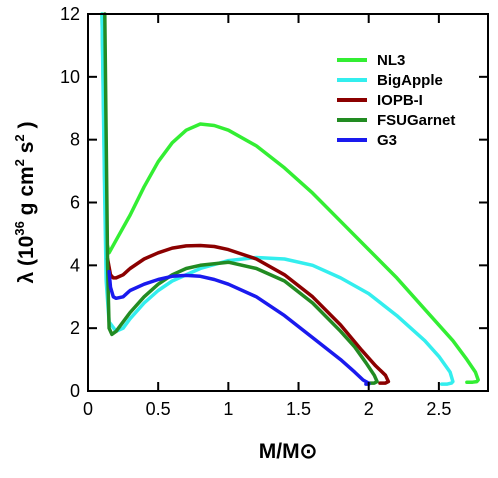 The width and height of the screenshot is (498, 478). What do you see at coordinates (438, 409) in the screenshot?
I see `x-tick-label: 2.5` at bounding box center [438, 409].